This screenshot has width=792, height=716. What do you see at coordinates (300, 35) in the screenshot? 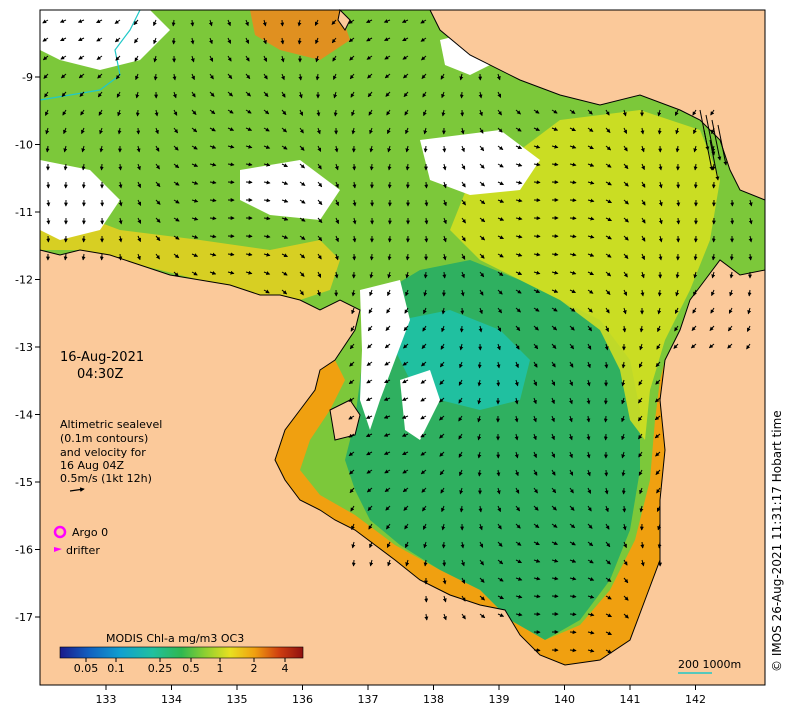
I see `coastal-band-north` at bounding box center [300, 35].